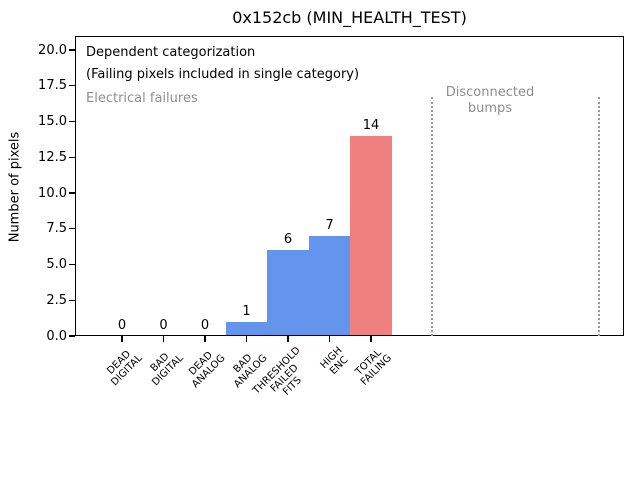  Describe the element at coordinates (52, 121) in the screenshot. I see `y-tick-label: 15.0` at that location.